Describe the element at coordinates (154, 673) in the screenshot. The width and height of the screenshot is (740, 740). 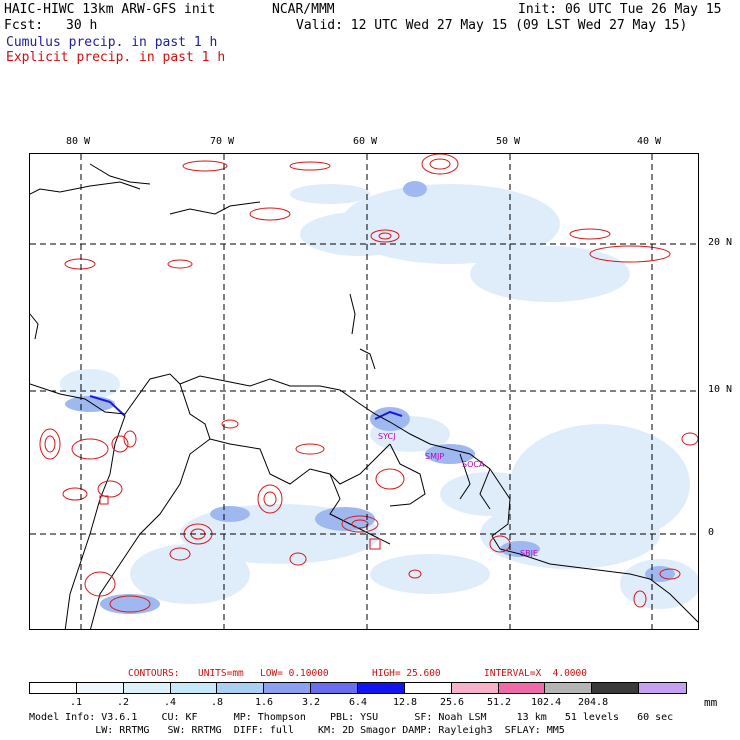
I see `contours-label: CONTOURS:` at that location.